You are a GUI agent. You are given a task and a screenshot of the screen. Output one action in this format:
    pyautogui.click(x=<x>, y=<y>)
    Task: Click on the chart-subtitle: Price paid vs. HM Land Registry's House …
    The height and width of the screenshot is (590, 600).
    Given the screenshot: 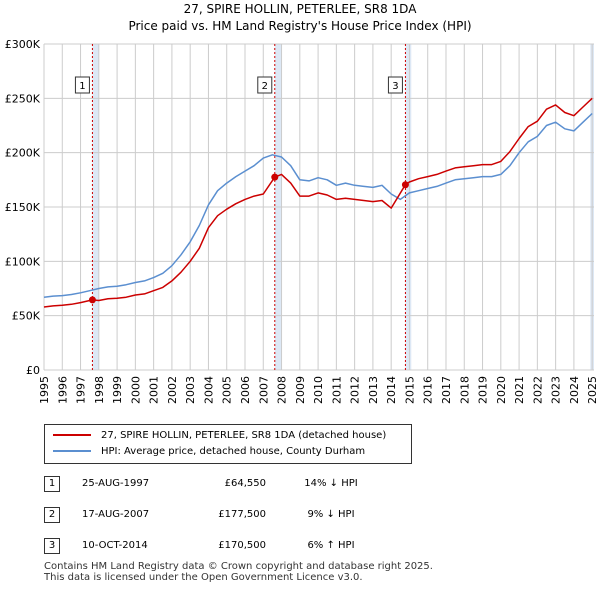 What is the action you would take?
    pyautogui.click(x=300, y=26)
    